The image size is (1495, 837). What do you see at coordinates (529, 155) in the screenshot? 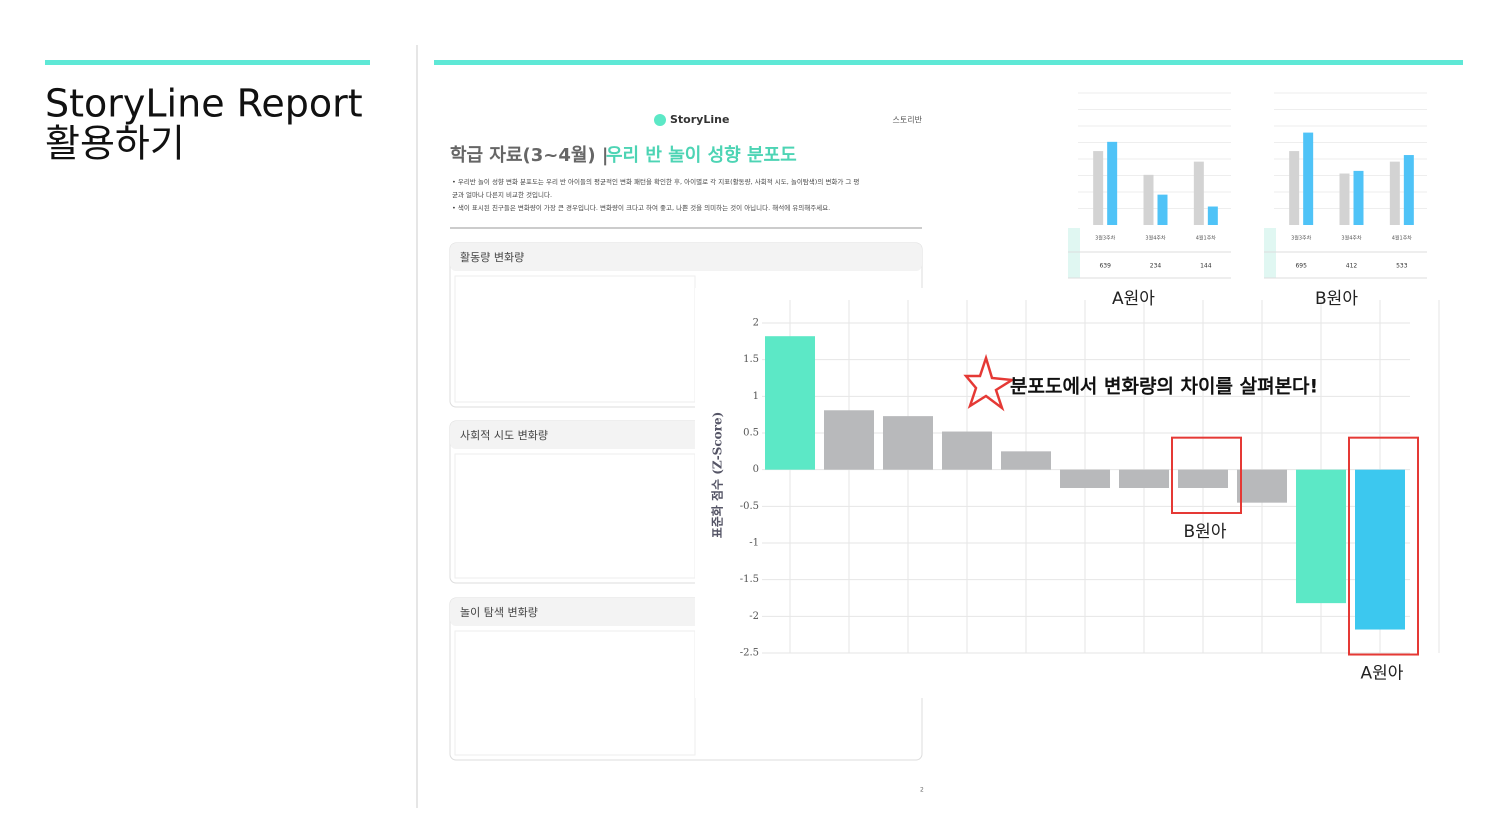
I see `report-heading: 학급 자료(3~4월) |` at bounding box center [529, 155].